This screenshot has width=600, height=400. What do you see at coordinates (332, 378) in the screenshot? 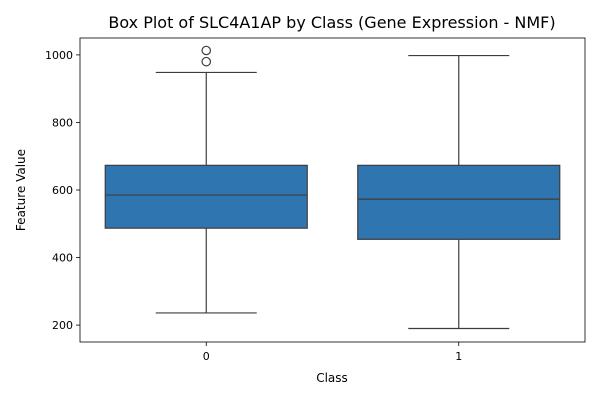
I see `x-axis-label: Class` at bounding box center [332, 378].